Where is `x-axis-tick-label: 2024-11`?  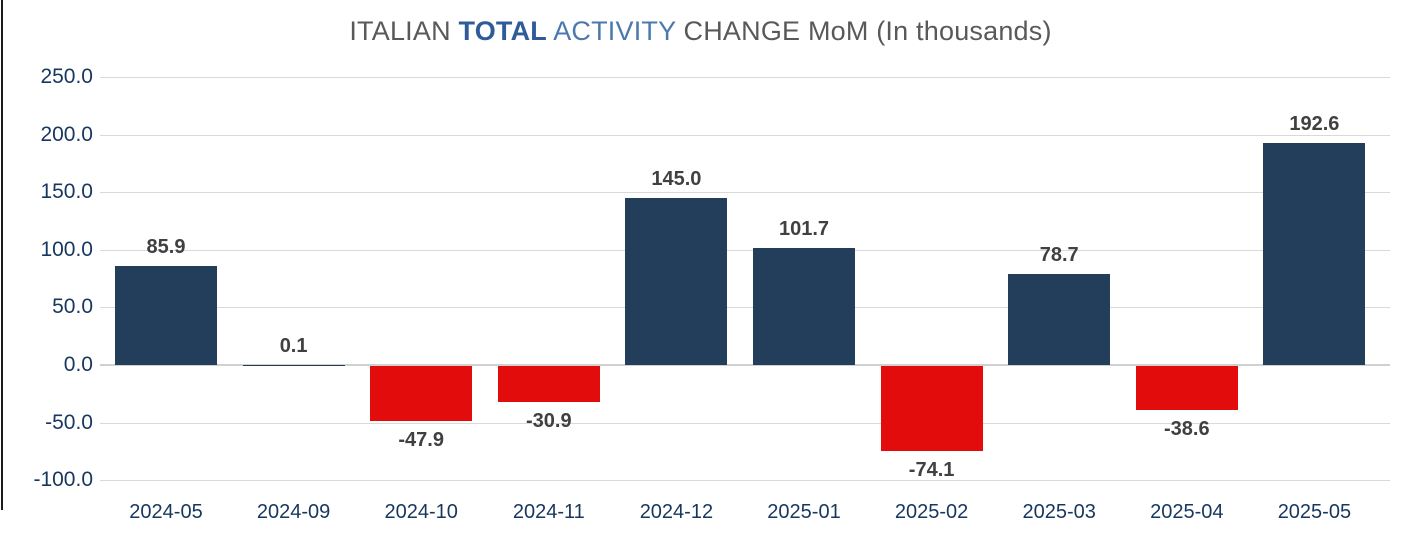
x-axis-tick-label: 2024-11 is located at coordinates (548, 512).